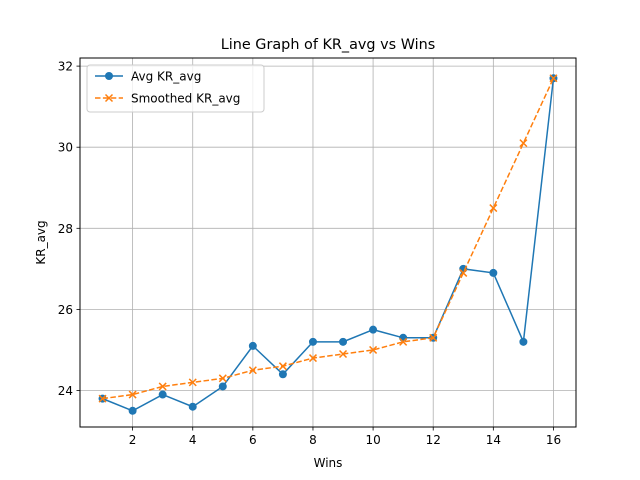 The image size is (640, 480). Describe the element at coordinates (65, 229) in the screenshot. I see `y-tick-label: 28` at that location.